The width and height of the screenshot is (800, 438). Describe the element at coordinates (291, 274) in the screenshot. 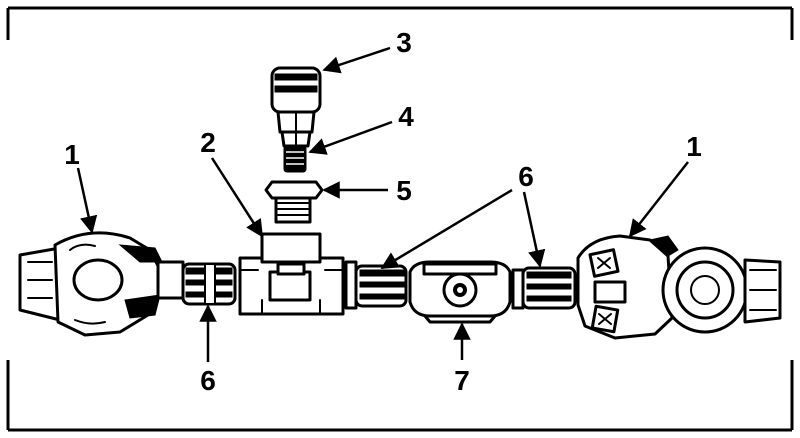

I see `tee-fitting-part` at that location.